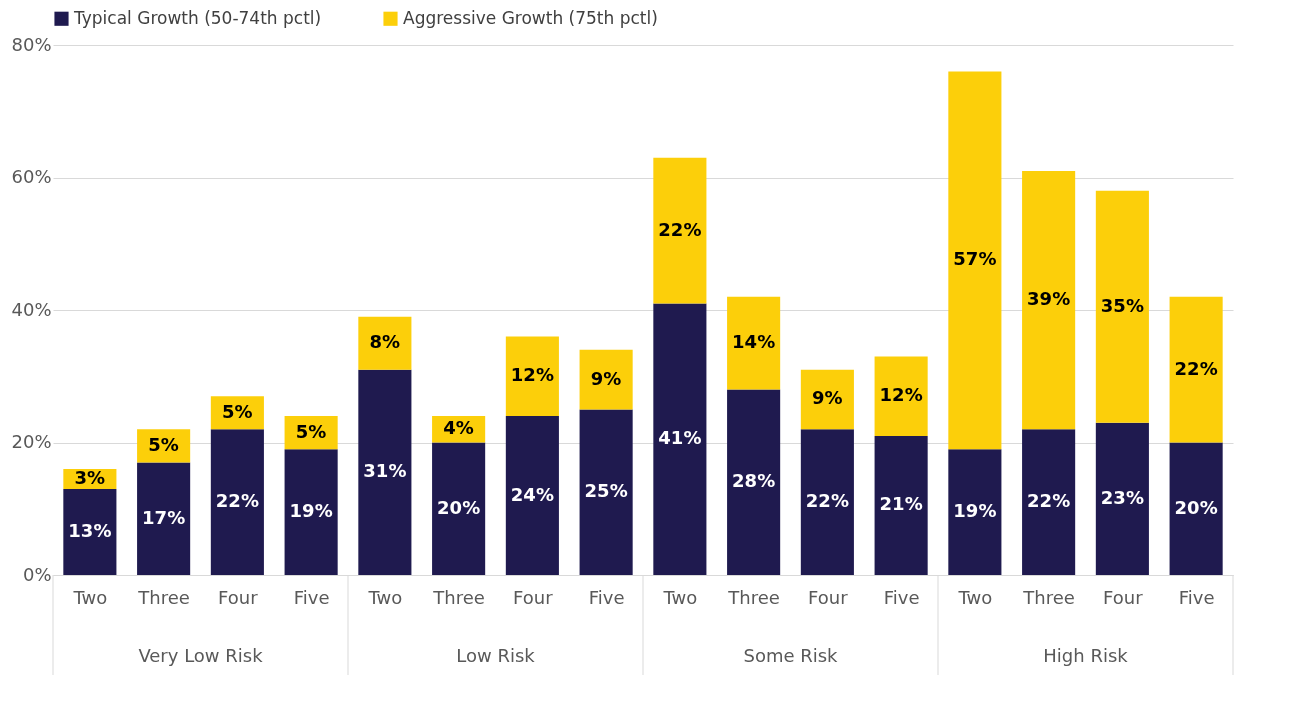 The height and width of the screenshot is (702, 1307). Describe the element at coordinates (530, 17) in the screenshot. I see `legend-label: Aggressive Growth (75th pctl)` at that location.